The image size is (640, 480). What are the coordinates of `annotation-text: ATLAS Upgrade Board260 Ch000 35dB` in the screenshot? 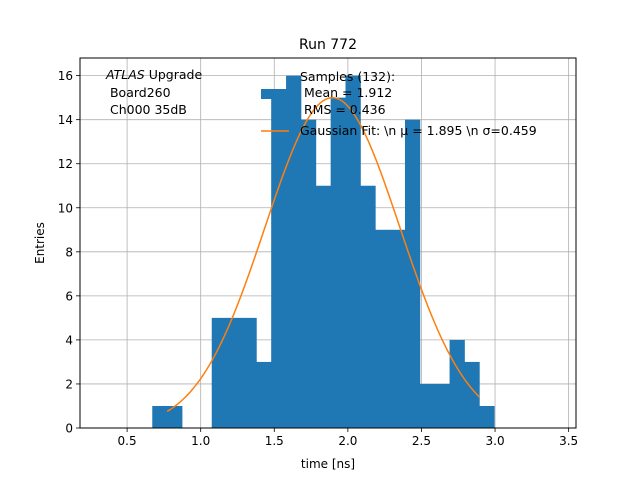 It's located at (153, 92).